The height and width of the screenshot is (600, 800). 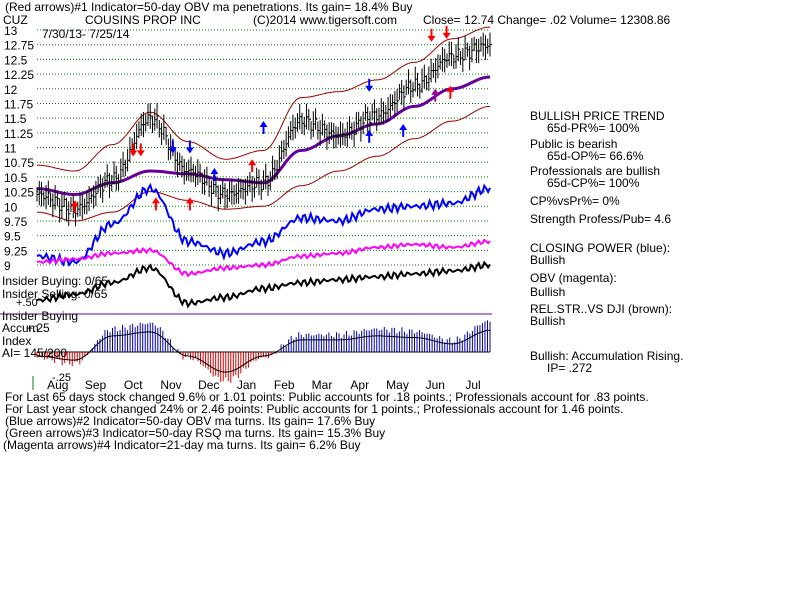 I want to click on x-tick-label: Jun, so click(x=435, y=385).